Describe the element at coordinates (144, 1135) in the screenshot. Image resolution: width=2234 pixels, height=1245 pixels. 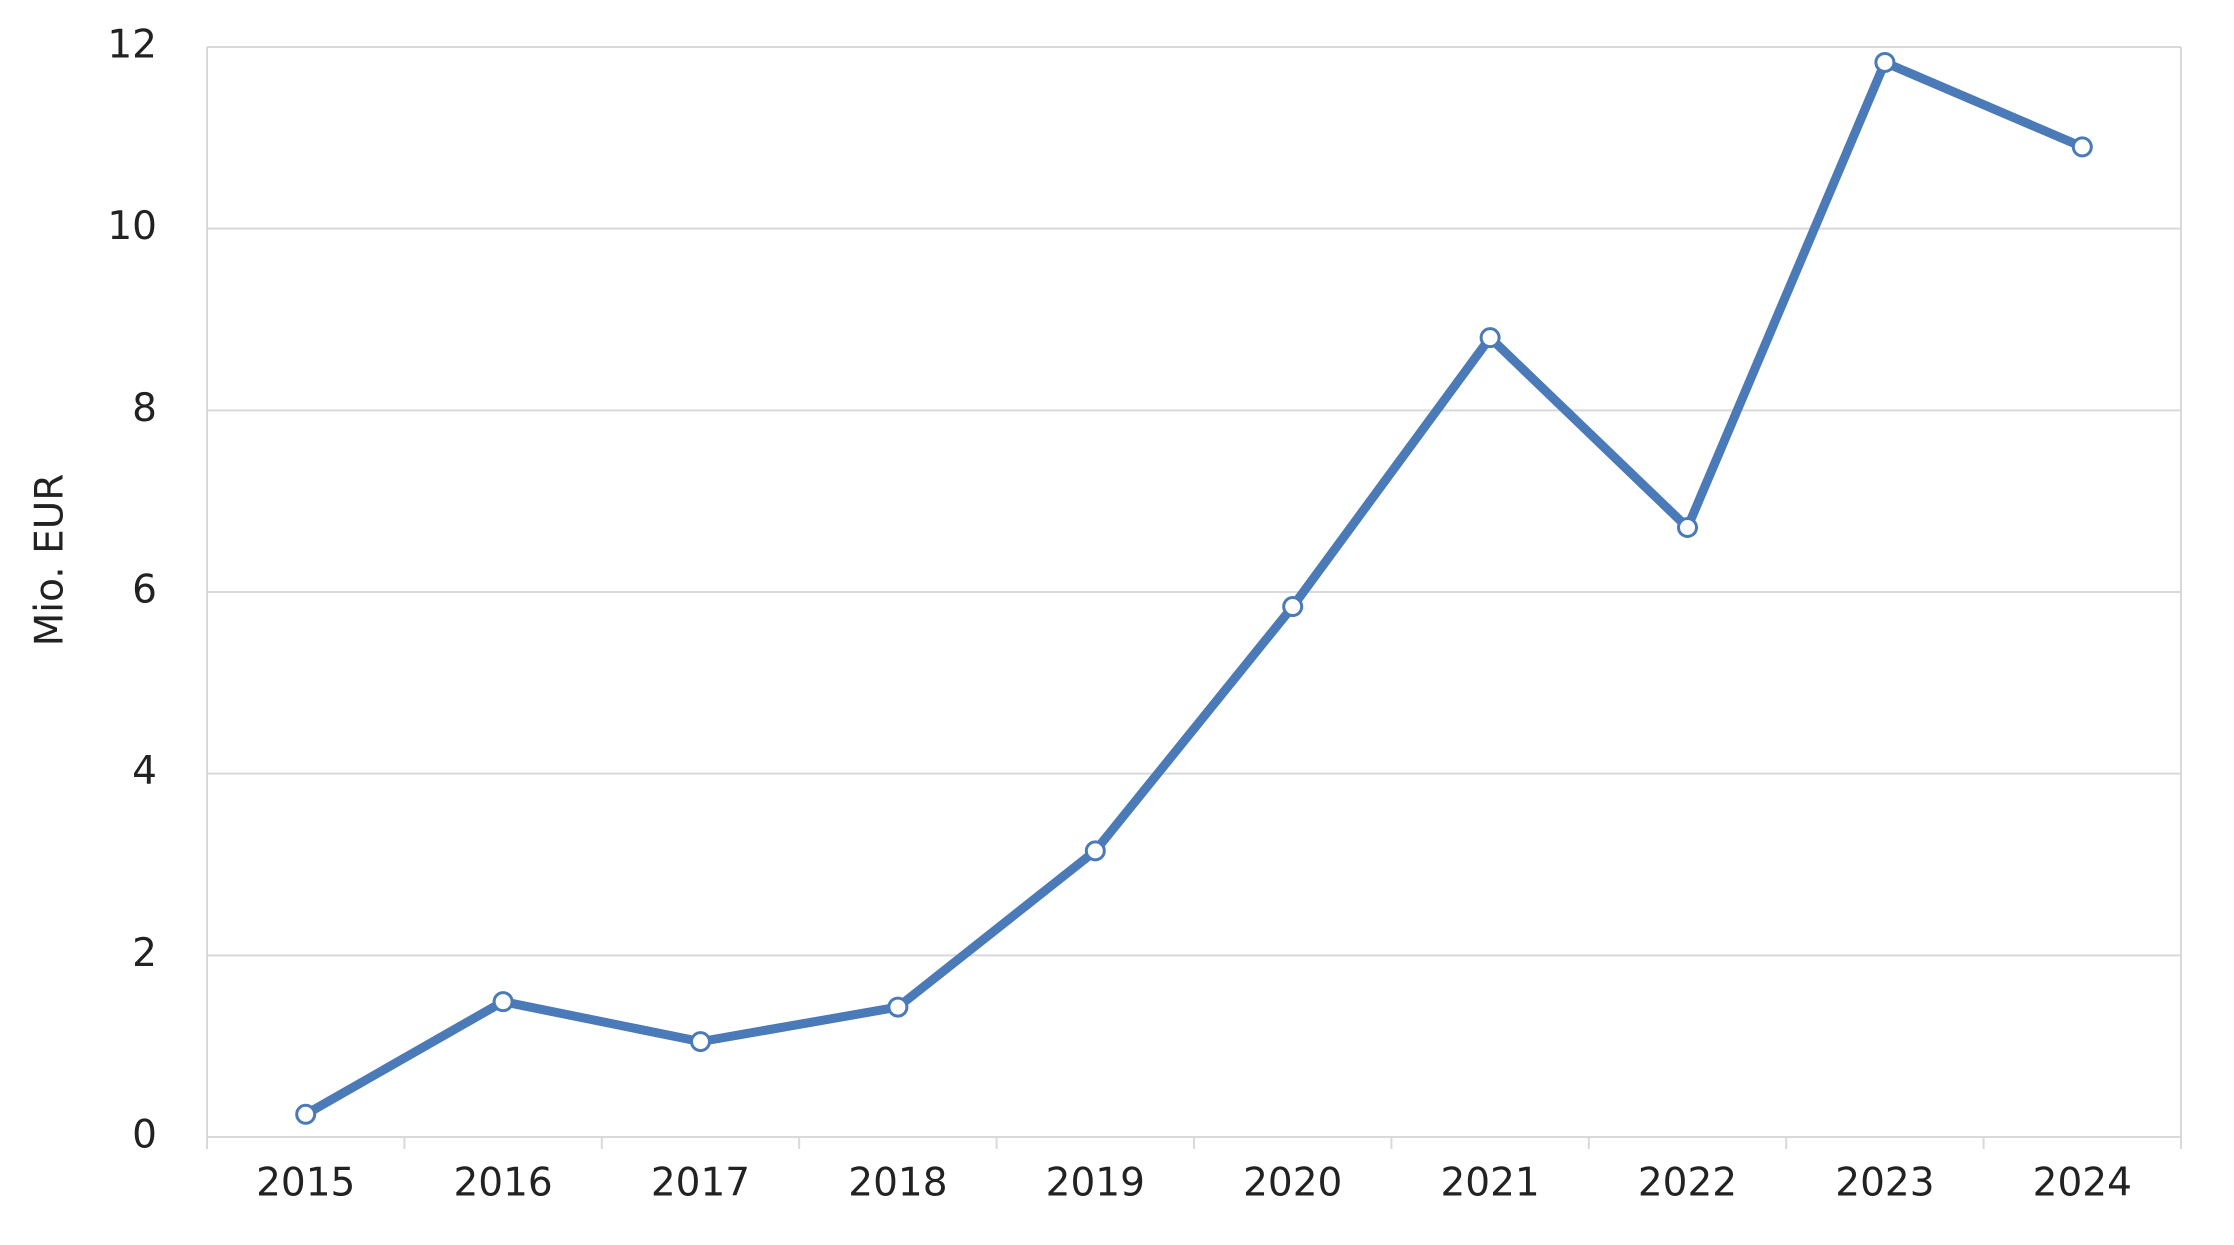
I see `y-tick-label: 0` at that location.